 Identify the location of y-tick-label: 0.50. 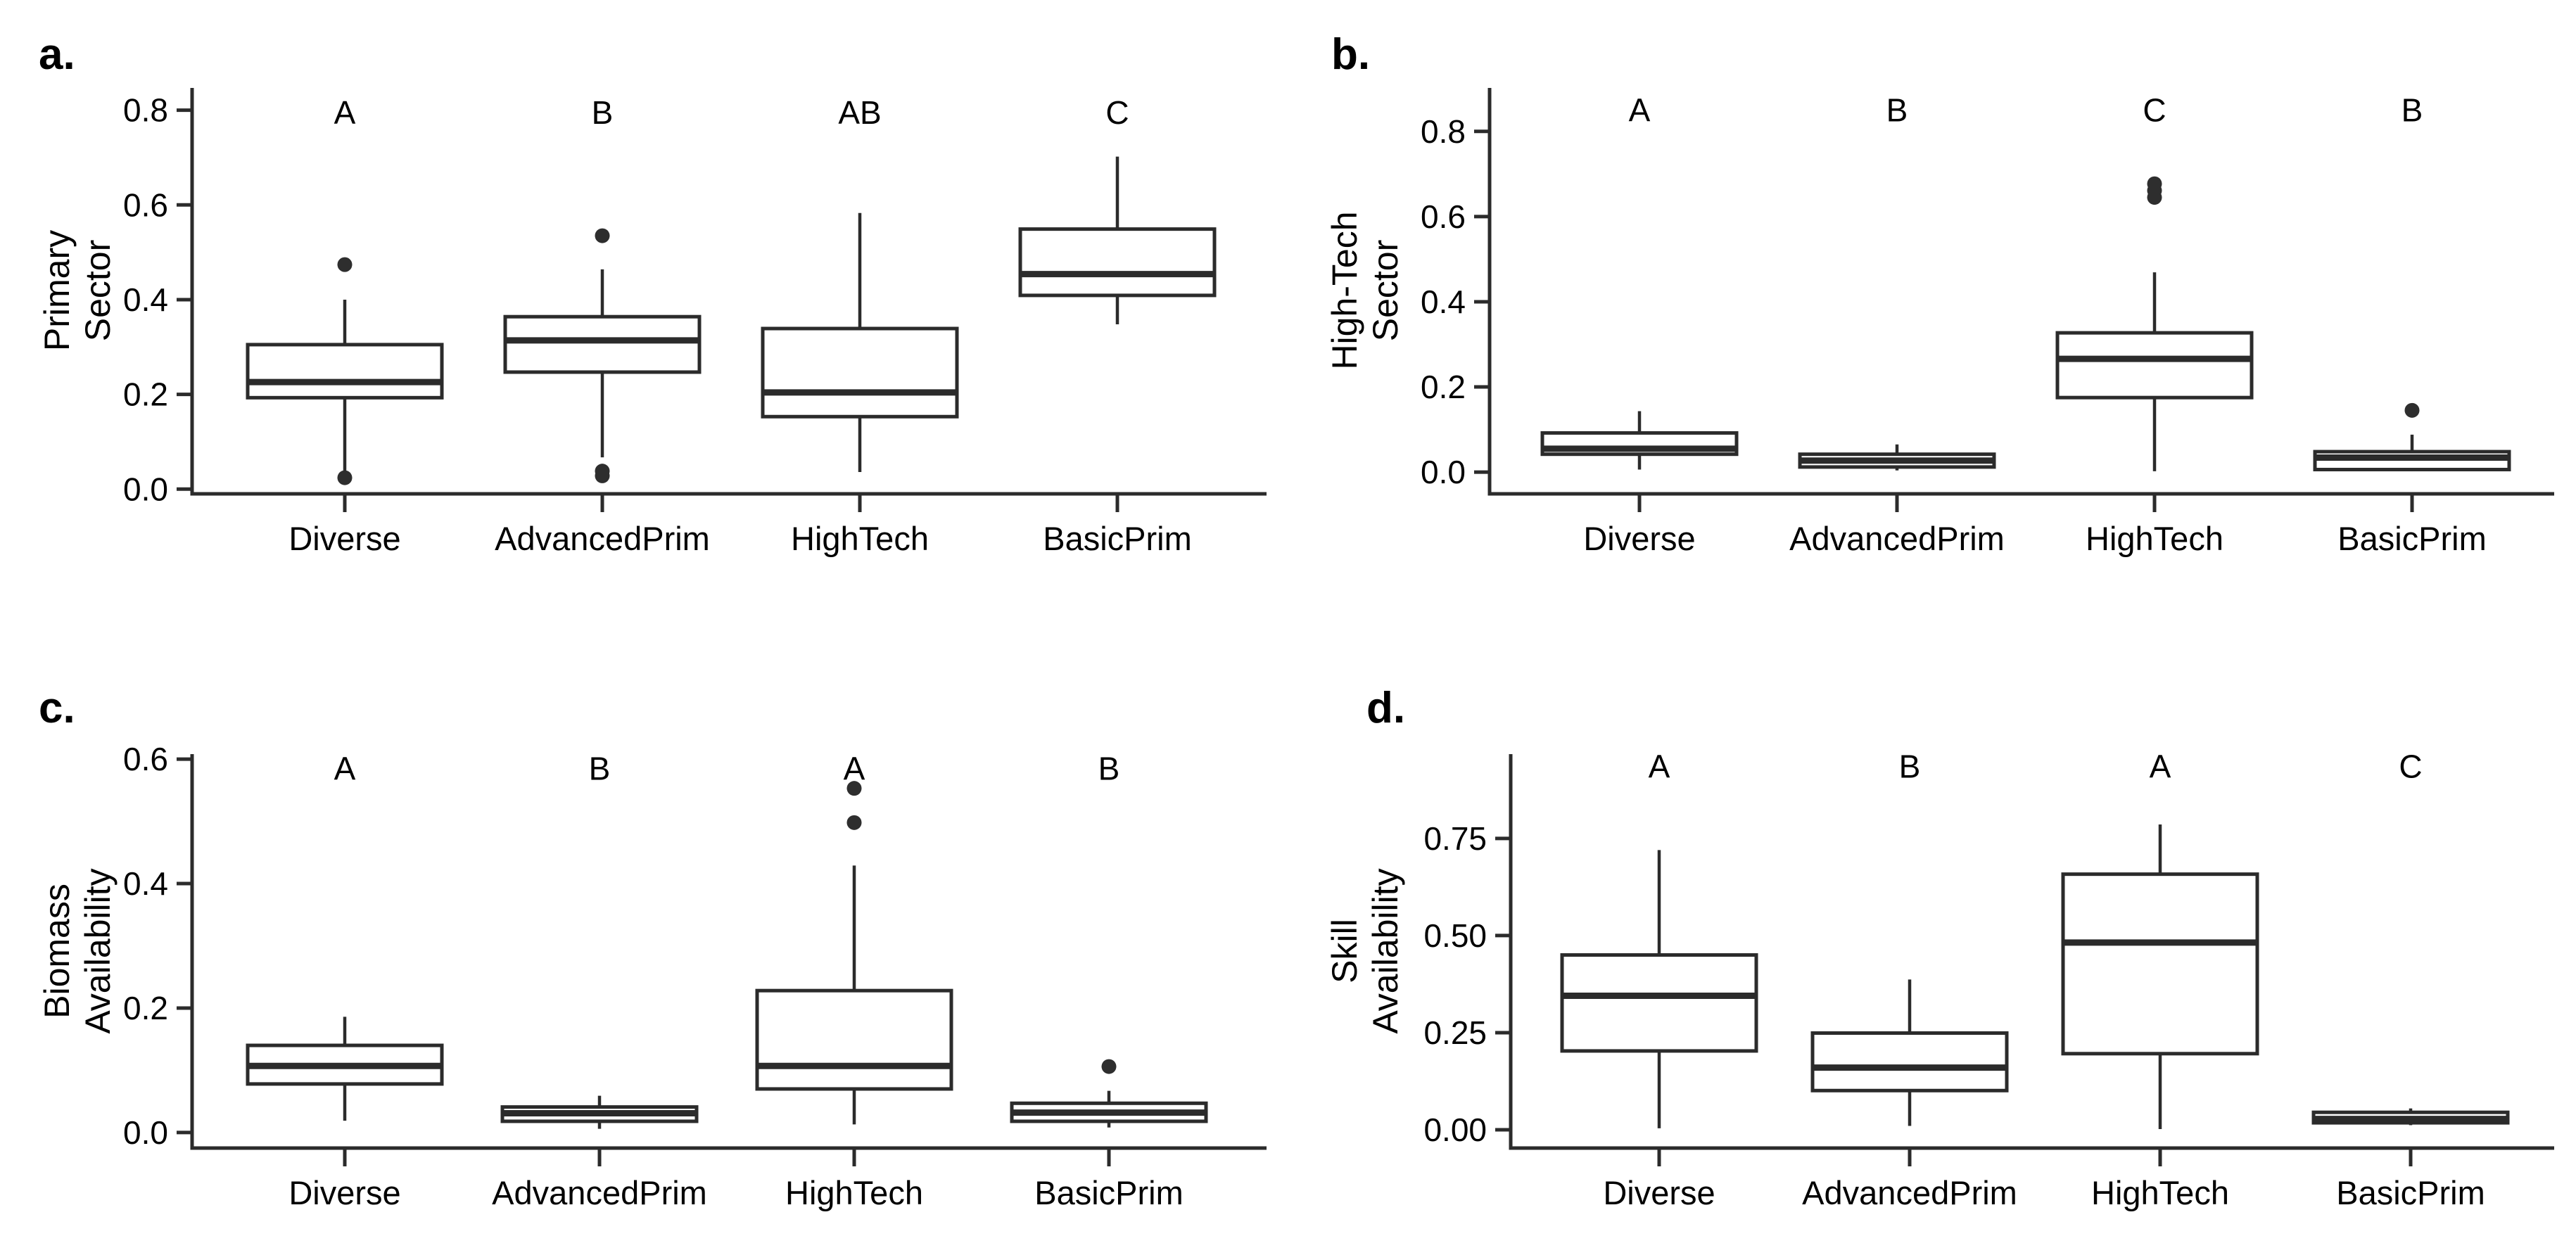
(1455, 936).